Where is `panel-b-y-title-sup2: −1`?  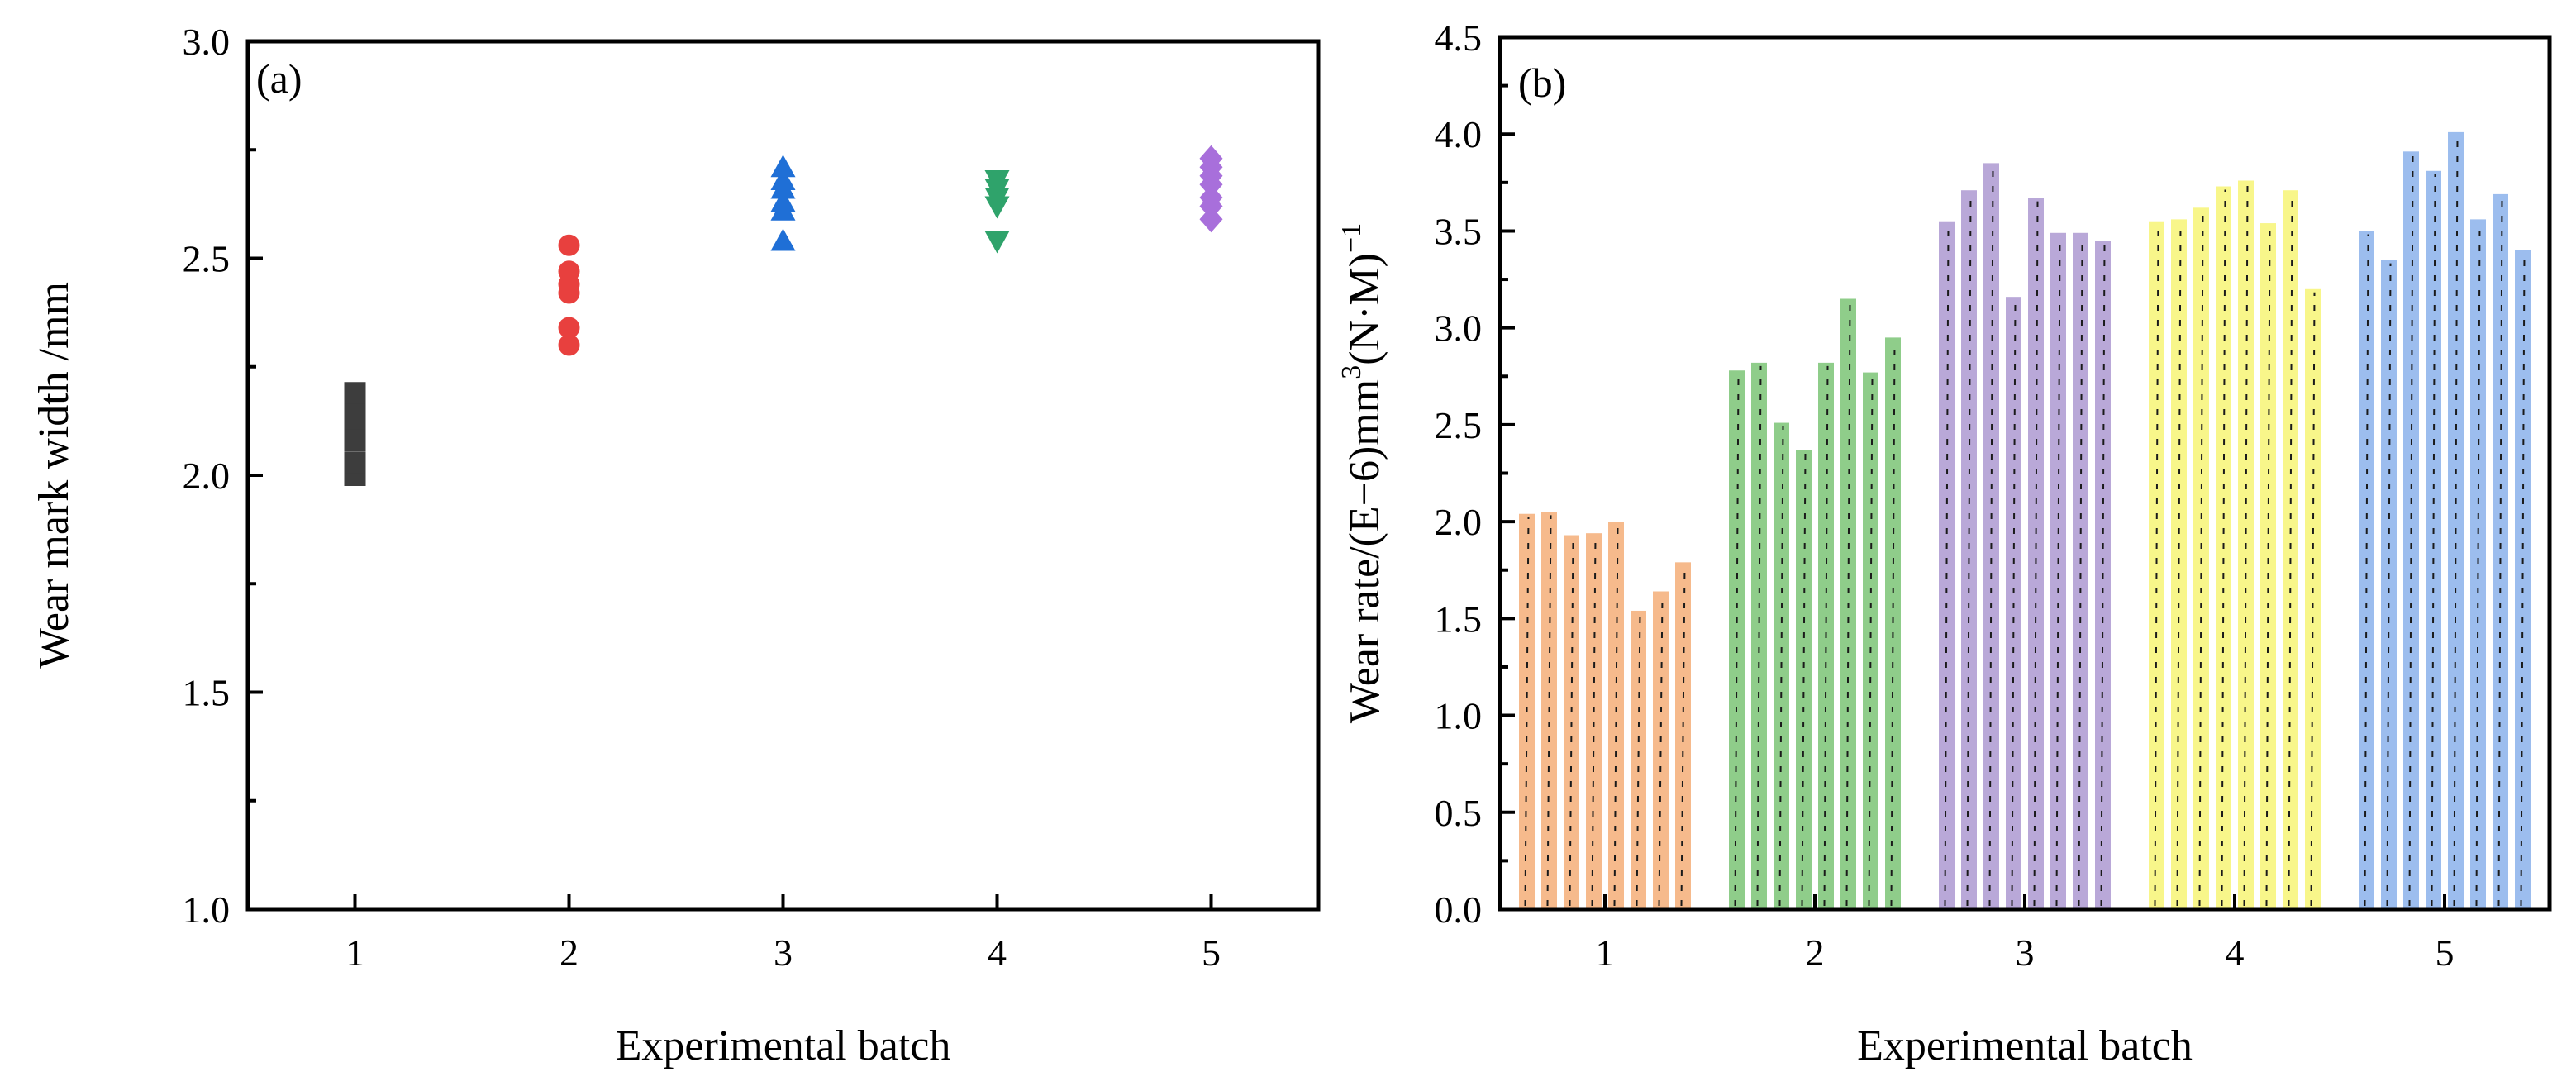 panel-b-y-title-sup2: −1 is located at coordinates (1352, 238).